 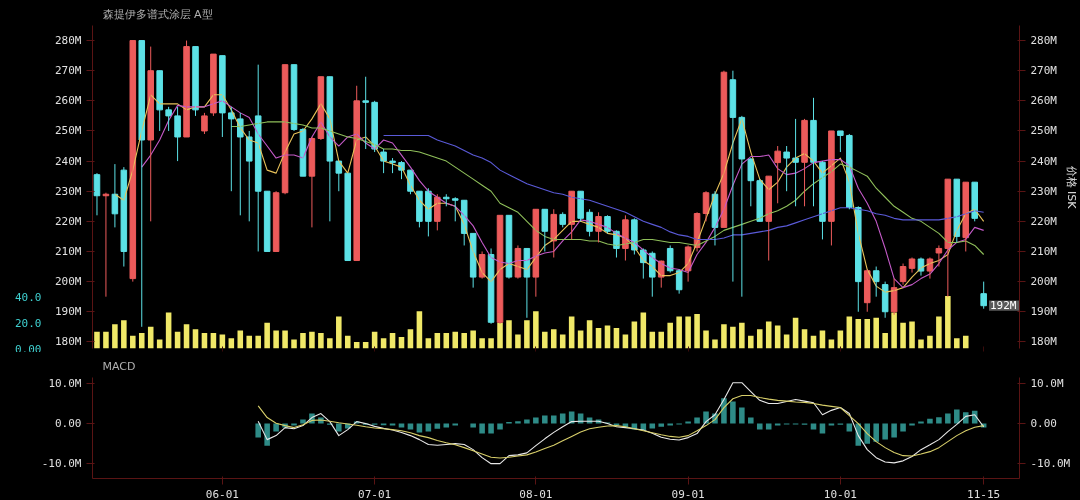 What do you see at coordinates (68, 251) in the screenshot?
I see `y-tick-label: 210M` at bounding box center [68, 251].